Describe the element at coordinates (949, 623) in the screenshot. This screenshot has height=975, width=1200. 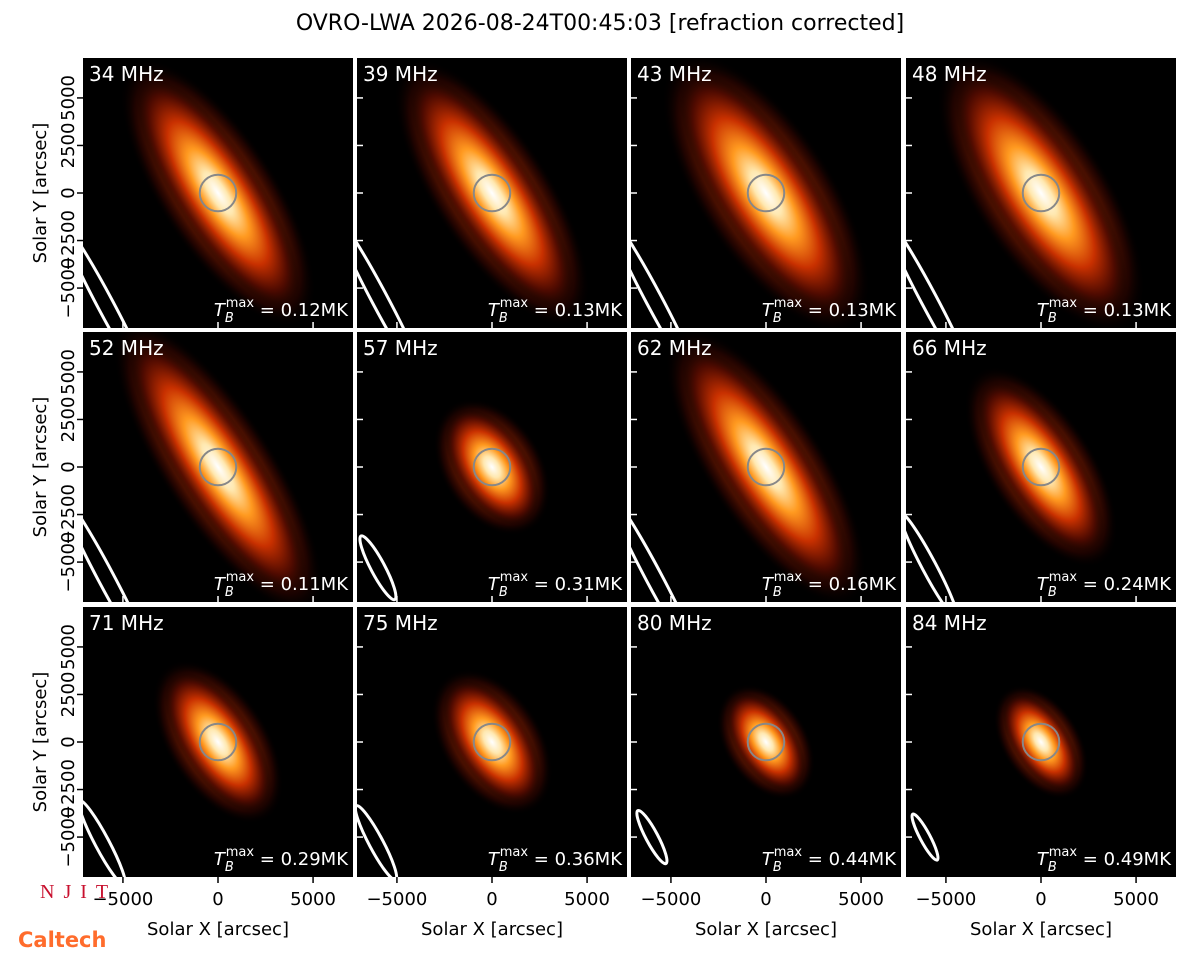
I see `frequency-label: 84 MHz` at that location.